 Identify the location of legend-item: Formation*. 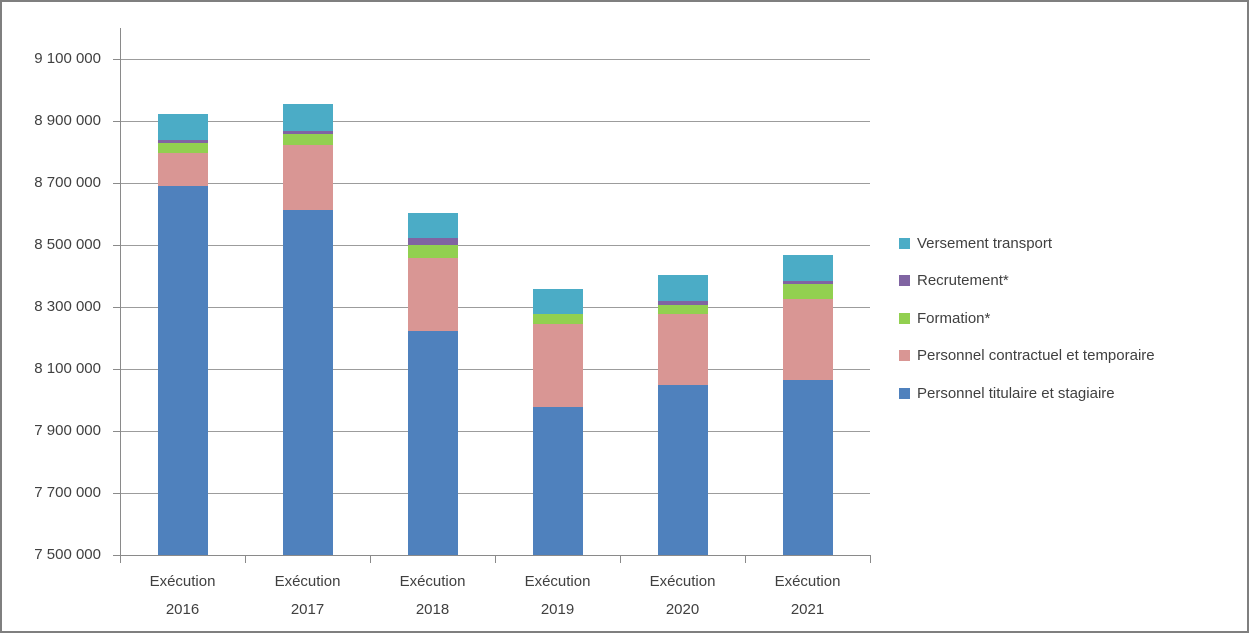
(945, 318).